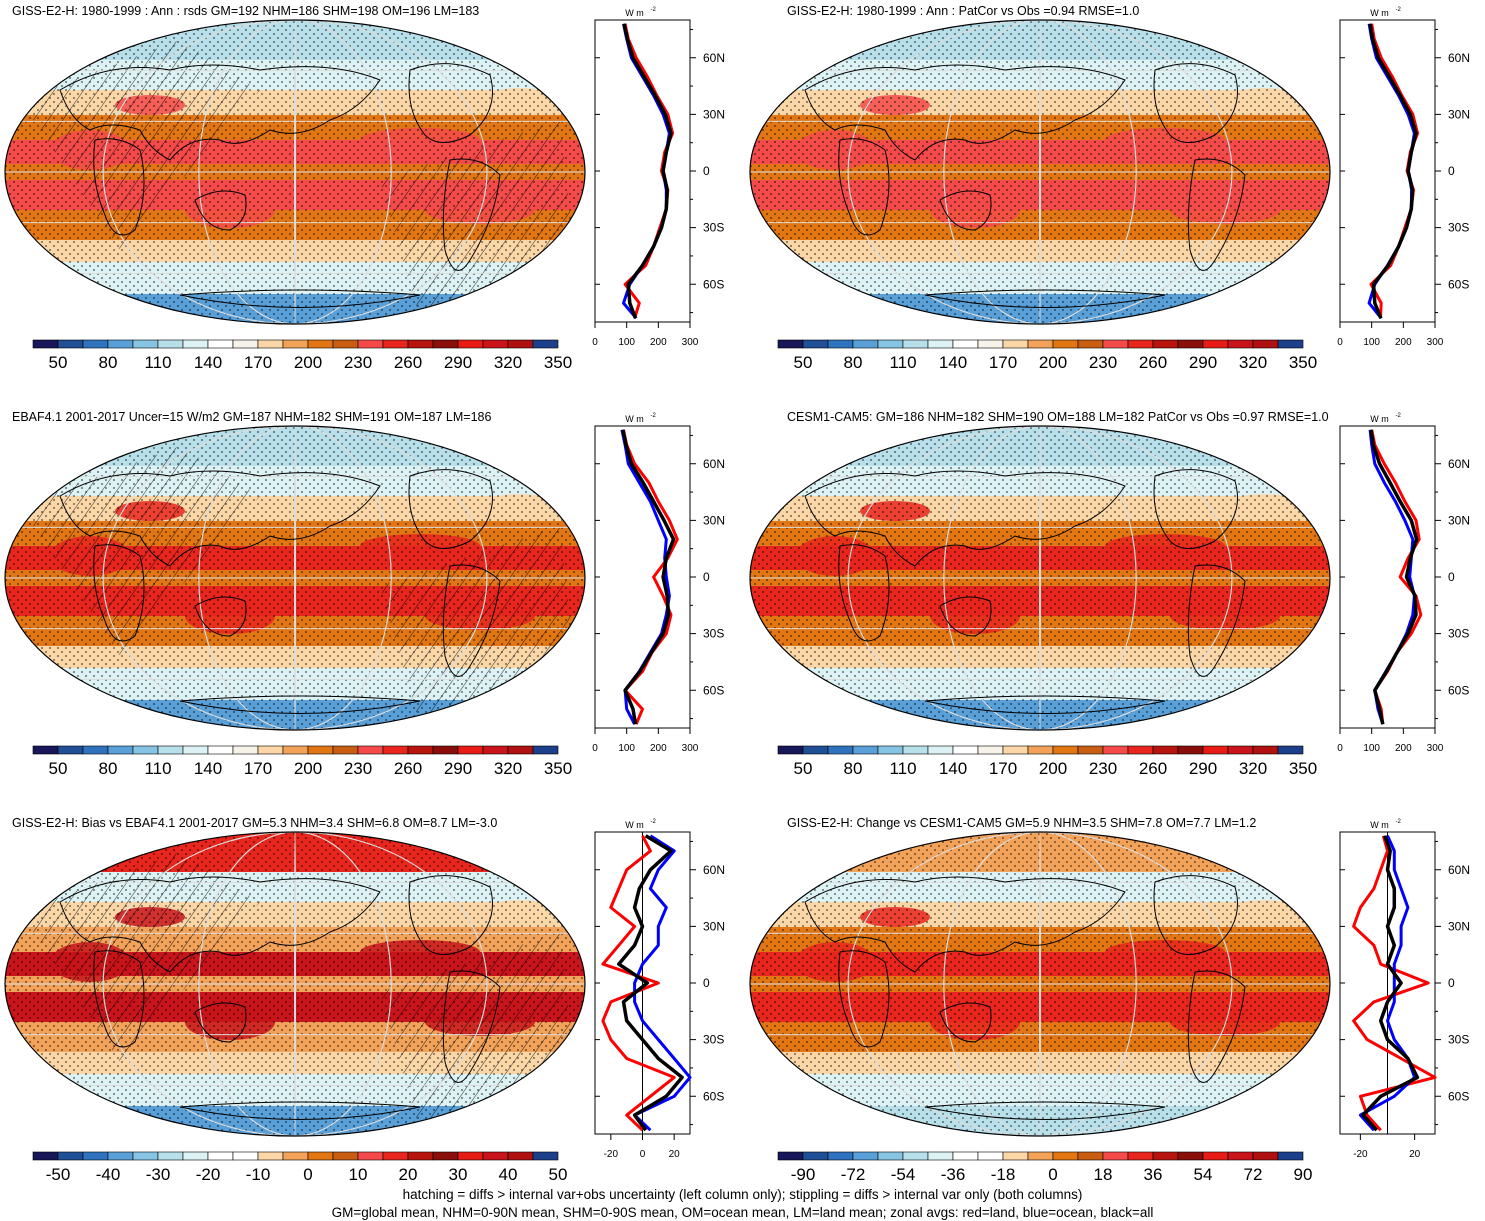 This screenshot has width=1485, height=1221. What do you see at coordinates (157, 362) in the screenshot?
I see `colorbar-label: 110` at bounding box center [157, 362].